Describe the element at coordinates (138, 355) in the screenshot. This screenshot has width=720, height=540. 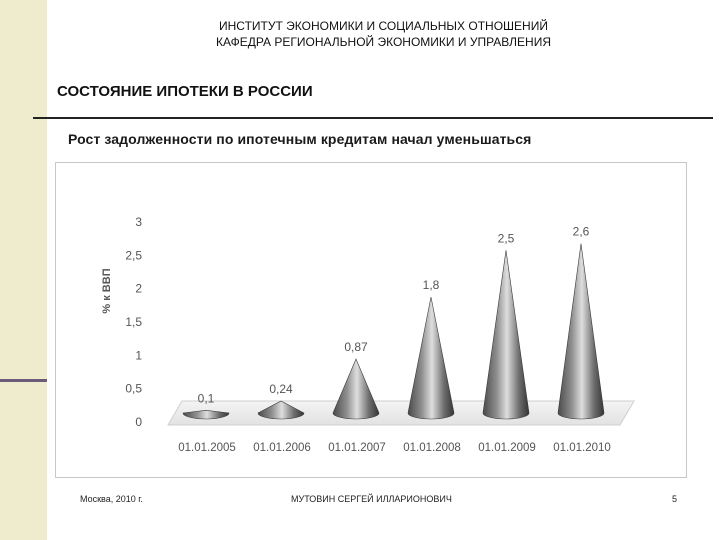
I see `y-tick-label: 1` at that location.